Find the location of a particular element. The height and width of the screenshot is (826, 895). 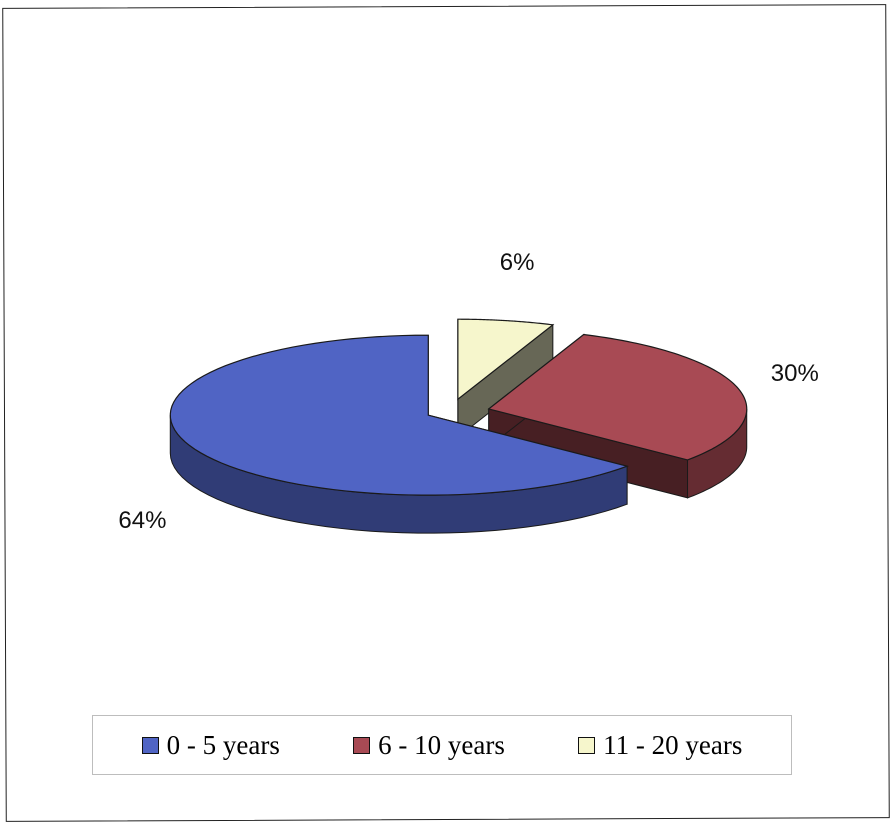

pie-slice-0-top is located at coordinates (399, 415).